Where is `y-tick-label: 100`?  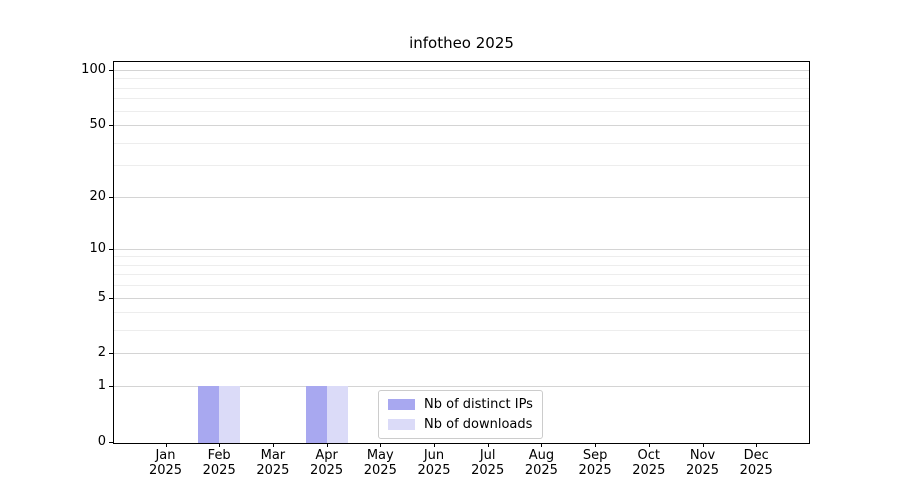 y-tick-label: 100 is located at coordinates (93, 69).